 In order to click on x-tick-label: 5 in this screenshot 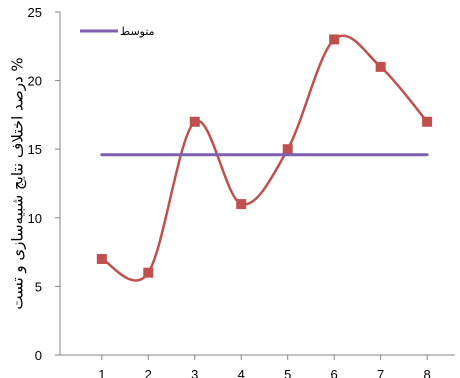, I will do `click(287, 372)`.